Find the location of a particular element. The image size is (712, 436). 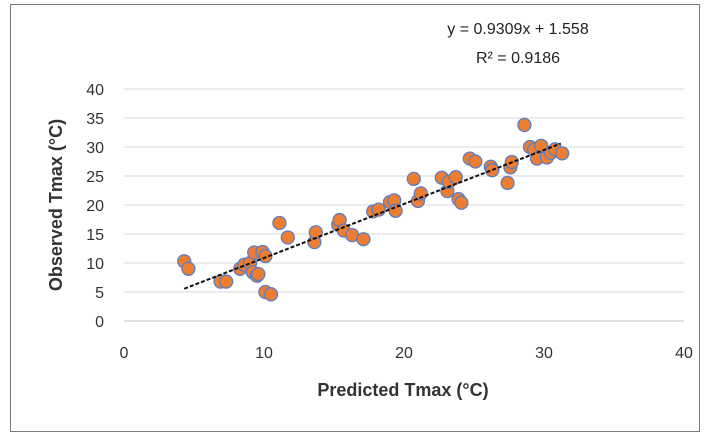

trendline-equation: y = 0.9309x + 1.558 is located at coordinates (518, 29).